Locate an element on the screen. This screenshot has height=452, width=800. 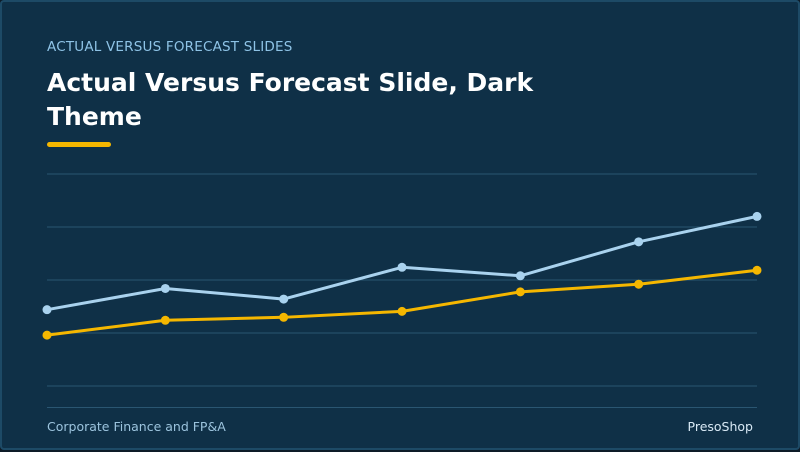
slide-title: Actual Versus Forecast Slide, Dark Theme is located at coordinates (290, 99).